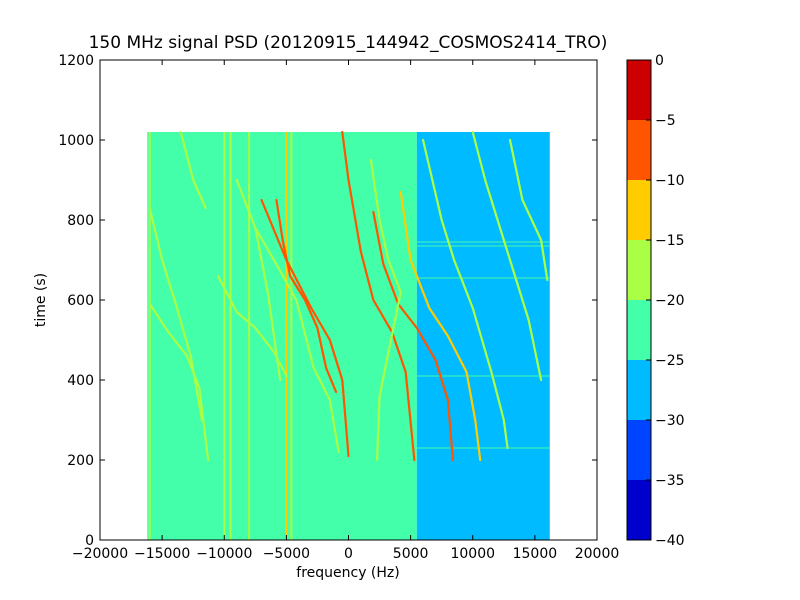 This screenshot has width=800, height=600. Describe the element at coordinates (597, 554) in the screenshot. I see `x-tick-label: 20000` at that location.